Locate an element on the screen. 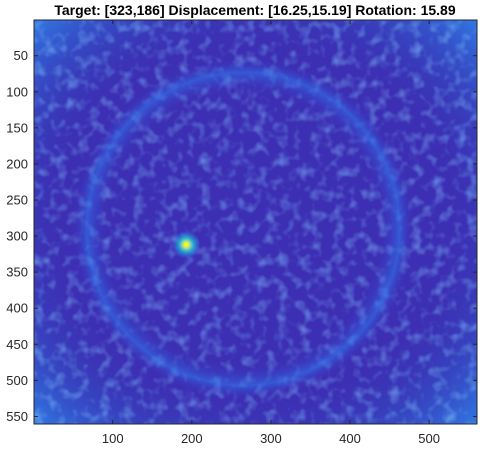 This screenshot has height=449, width=480. y-tick-label: 250 is located at coordinates (17, 199).